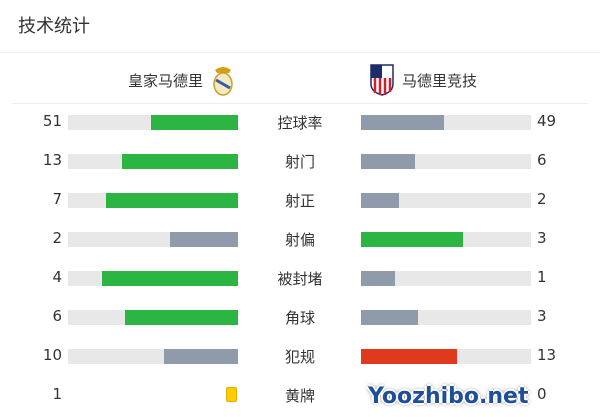 Image resolution: width=600 pixels, height=417 pixels. What do you see at coordinates (57, 394) in the screenshot?
I see `home-value: 1` at bounding box center [57, 394].